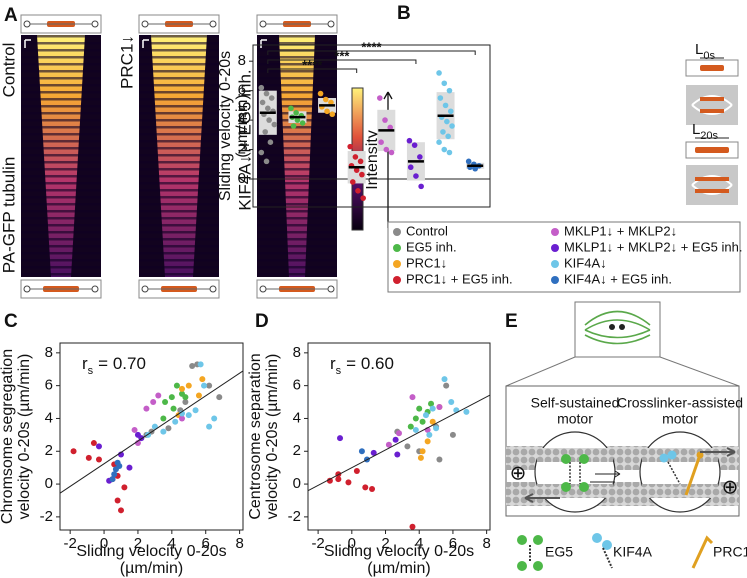  I want to click on significance-bracket, so click(371, 52).